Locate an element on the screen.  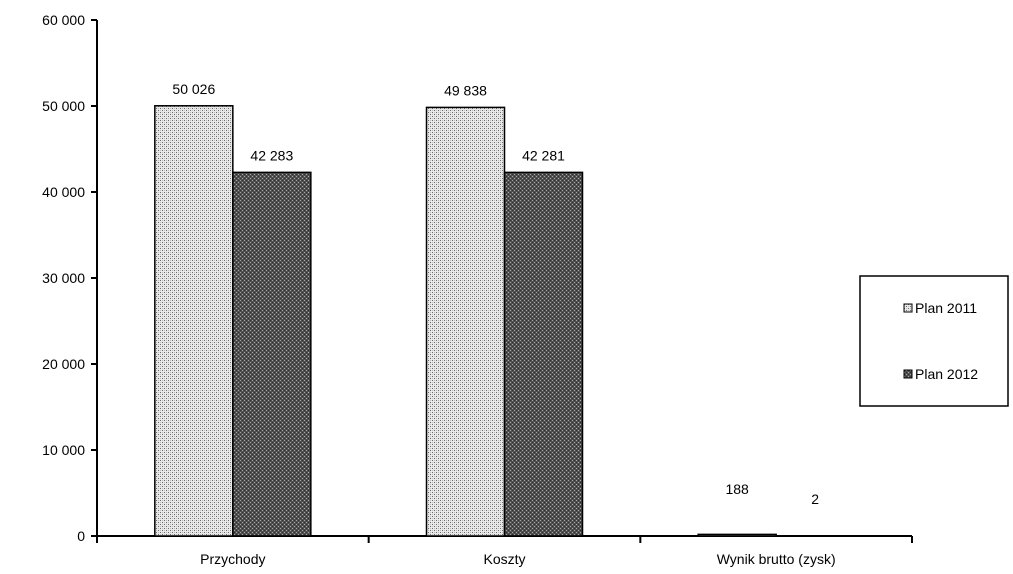
x-category-label: Koszty is located at coordinates (504, 559).